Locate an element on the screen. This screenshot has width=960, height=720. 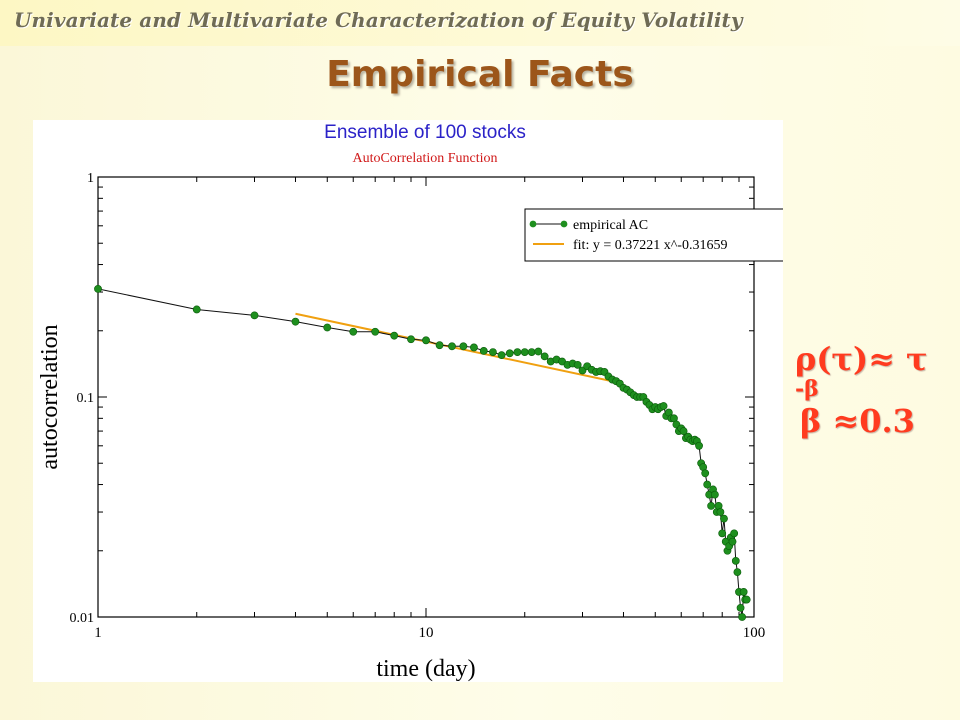
legend: empirical AC fit: y = 0.37221 x^-0.31659 is located at coordinates (653, 235).